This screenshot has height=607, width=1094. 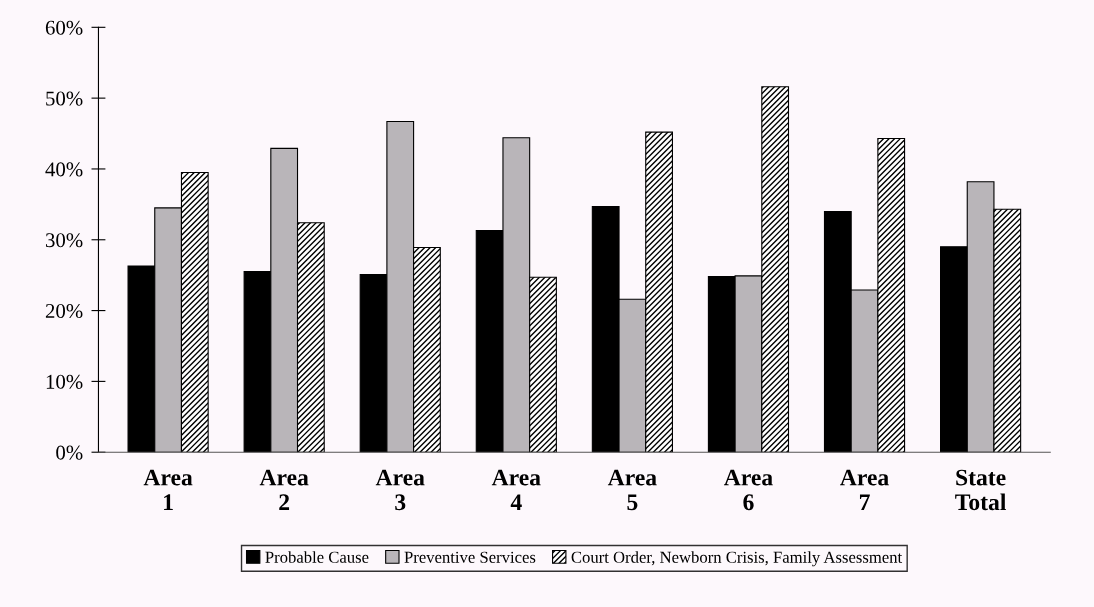 What do you see at coordinates (168, 489) in the screenshot?
I see `x-tick-label: Area 1` at bounding box center [168, 489].